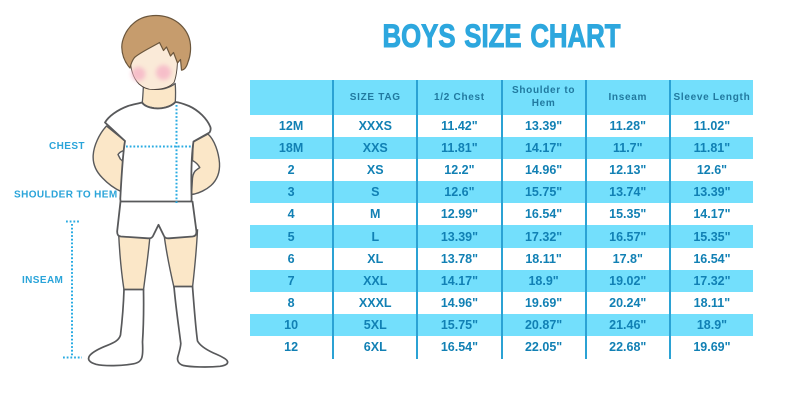  Describe the element at coordinates (42, 280) in the screenshot. I see `svg-text: INSEAM` at that location.